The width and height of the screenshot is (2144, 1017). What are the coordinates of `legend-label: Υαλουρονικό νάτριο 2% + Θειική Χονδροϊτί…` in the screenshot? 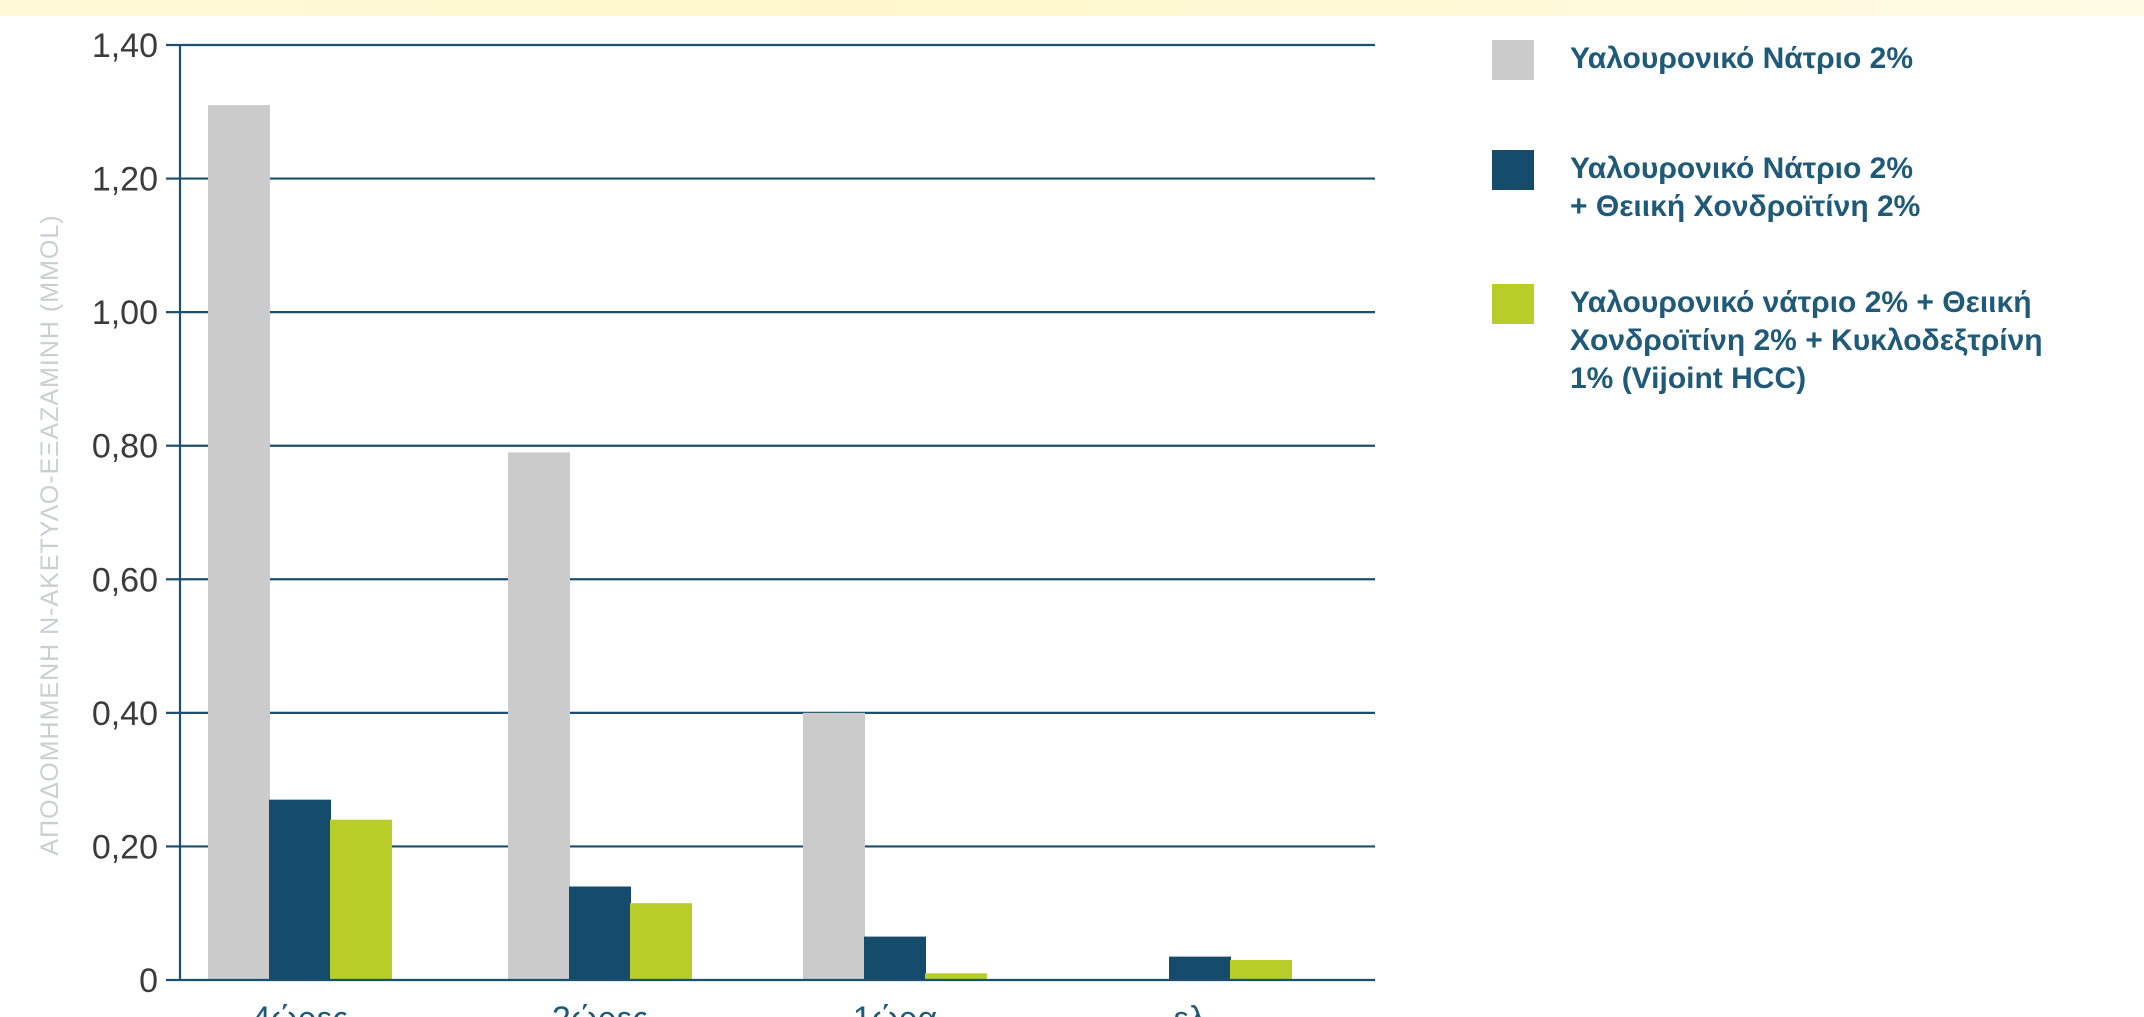 It's located at (1806, 340).